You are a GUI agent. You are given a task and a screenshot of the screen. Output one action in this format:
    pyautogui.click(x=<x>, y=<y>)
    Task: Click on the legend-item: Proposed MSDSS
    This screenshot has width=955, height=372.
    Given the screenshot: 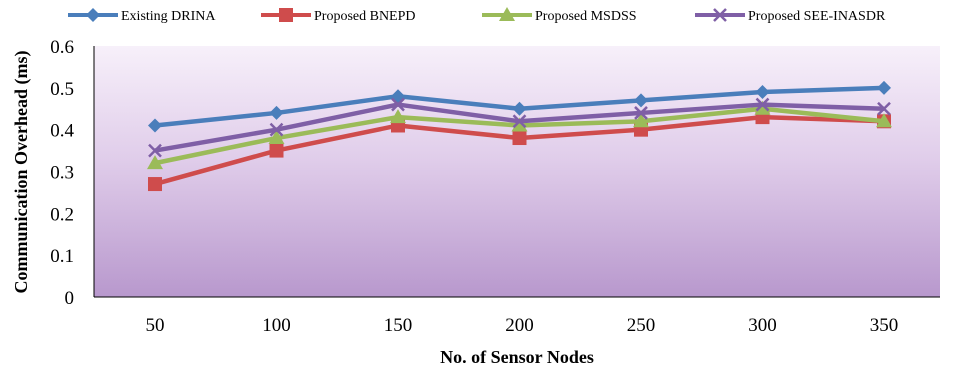 What is the action you would take?
    pyautogui.click(x=559, y=15)
    